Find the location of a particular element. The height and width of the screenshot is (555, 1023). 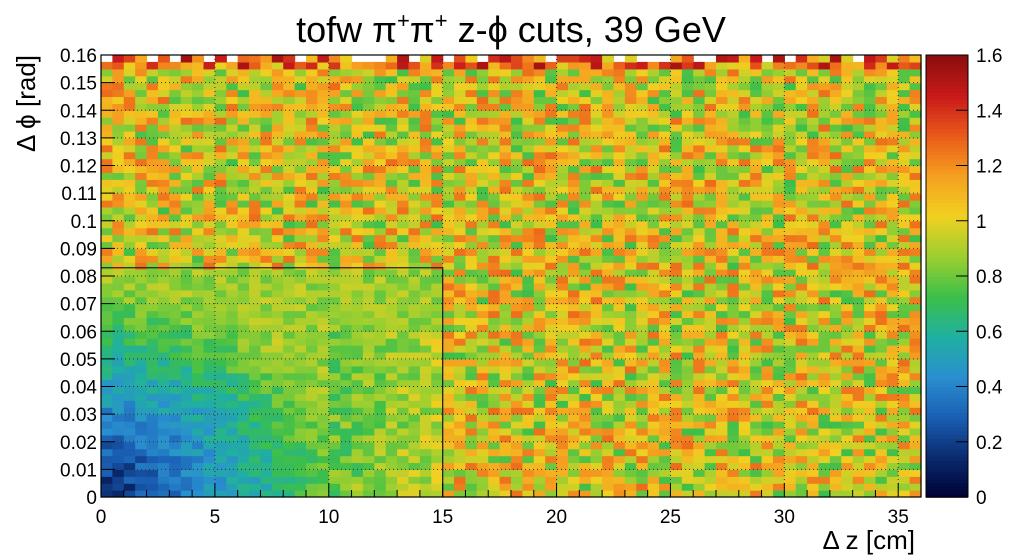

y-tick-label: 0.12 is located at coordinates (78, 167).